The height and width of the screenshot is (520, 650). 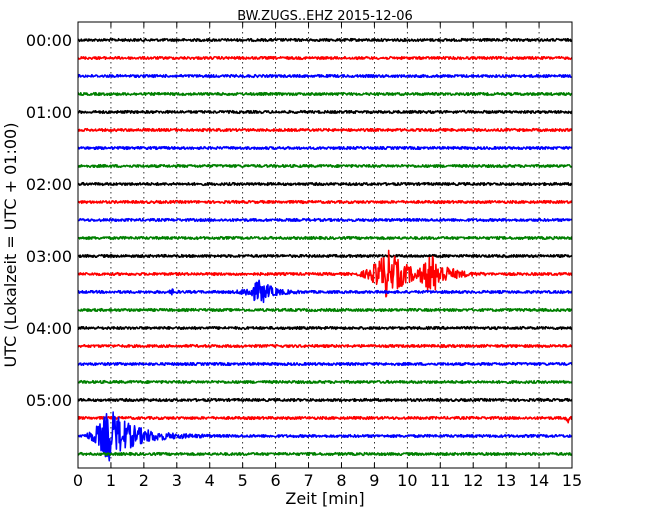 I want to click on y-tick-label: 01:00, so click(x=49, y=112).